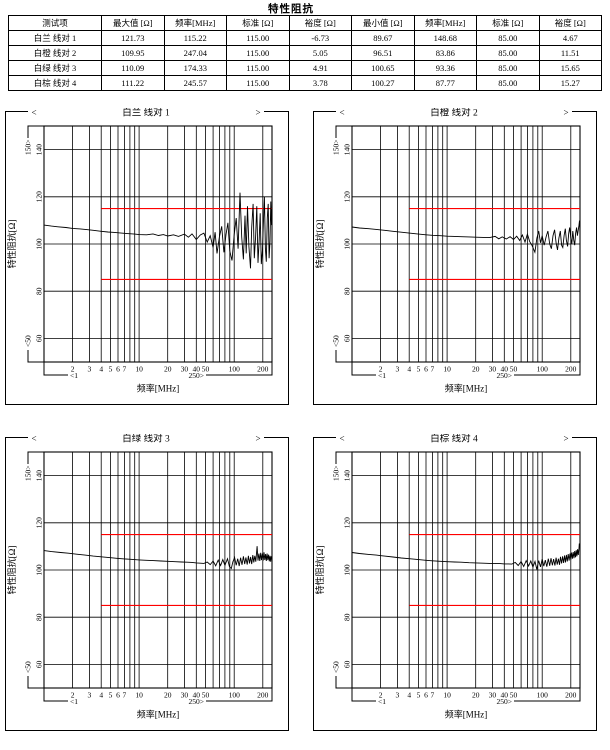  I want to click on chart-title: 白绿 线对 3, so click(146, 439).